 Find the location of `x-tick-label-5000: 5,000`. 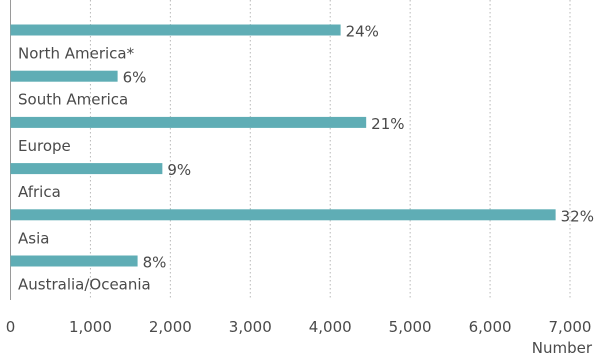

x-tick-label-5000: 5,000 is located at coordinates (410, 327).